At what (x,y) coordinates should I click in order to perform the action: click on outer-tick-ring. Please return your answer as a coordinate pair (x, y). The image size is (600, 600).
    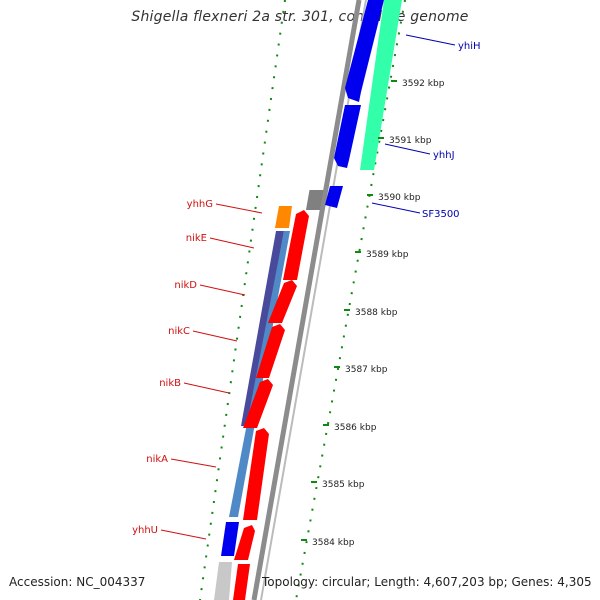
    Looking at the image, I should click on (242, 300).